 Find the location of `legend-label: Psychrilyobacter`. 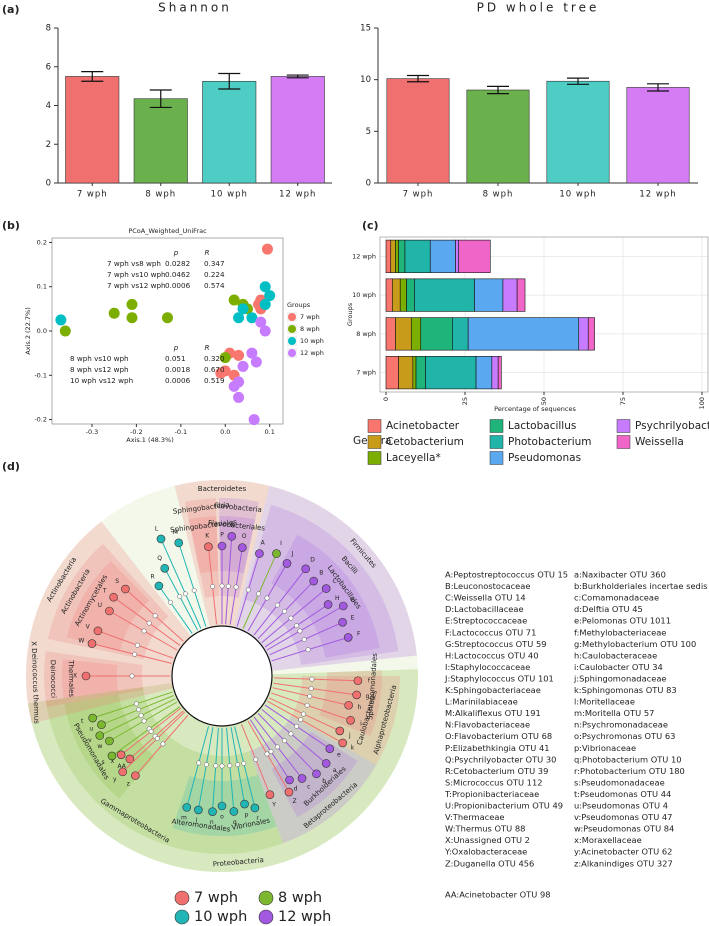

legend-label: Psychrilyobacter is located at coordinates (672, 426).